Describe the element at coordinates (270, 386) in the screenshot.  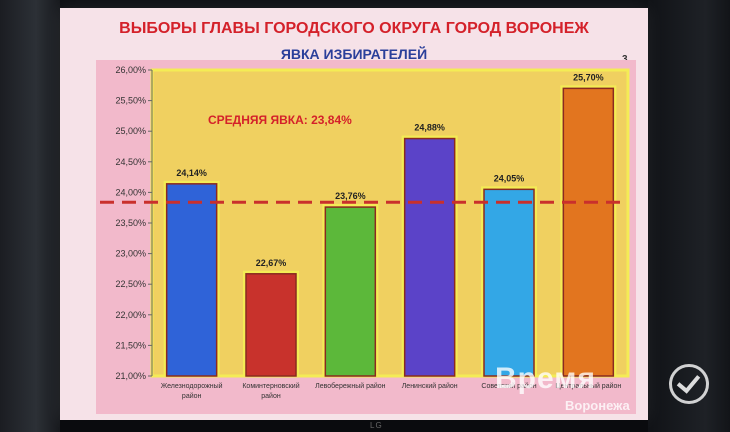
I see `category-label: Коминтерновский` at that location.